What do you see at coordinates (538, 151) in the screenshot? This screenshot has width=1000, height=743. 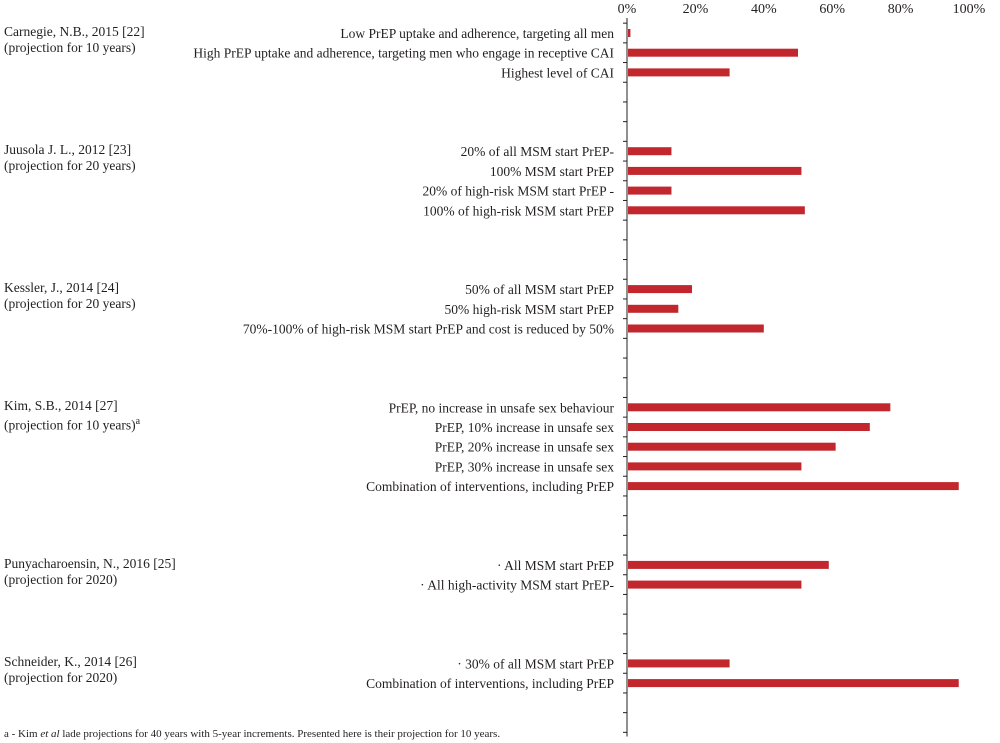 I see `category-label: 20% of all MSM start PrEP-` at bounding box center [538, 151].